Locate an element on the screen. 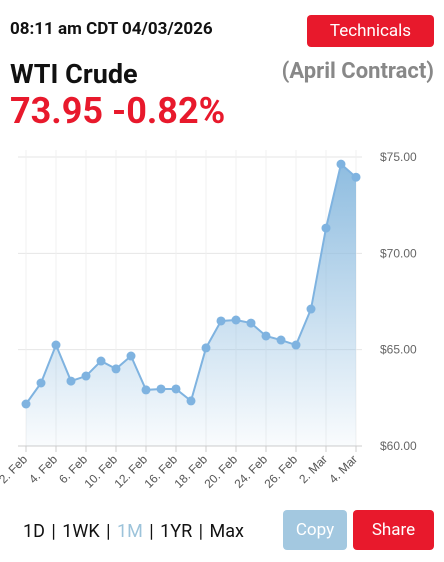  range-option: 1WK is located at coordinates (81, 531).